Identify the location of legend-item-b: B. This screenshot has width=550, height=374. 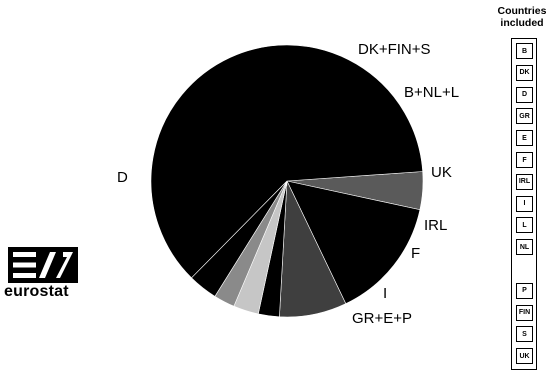
(524, 51).